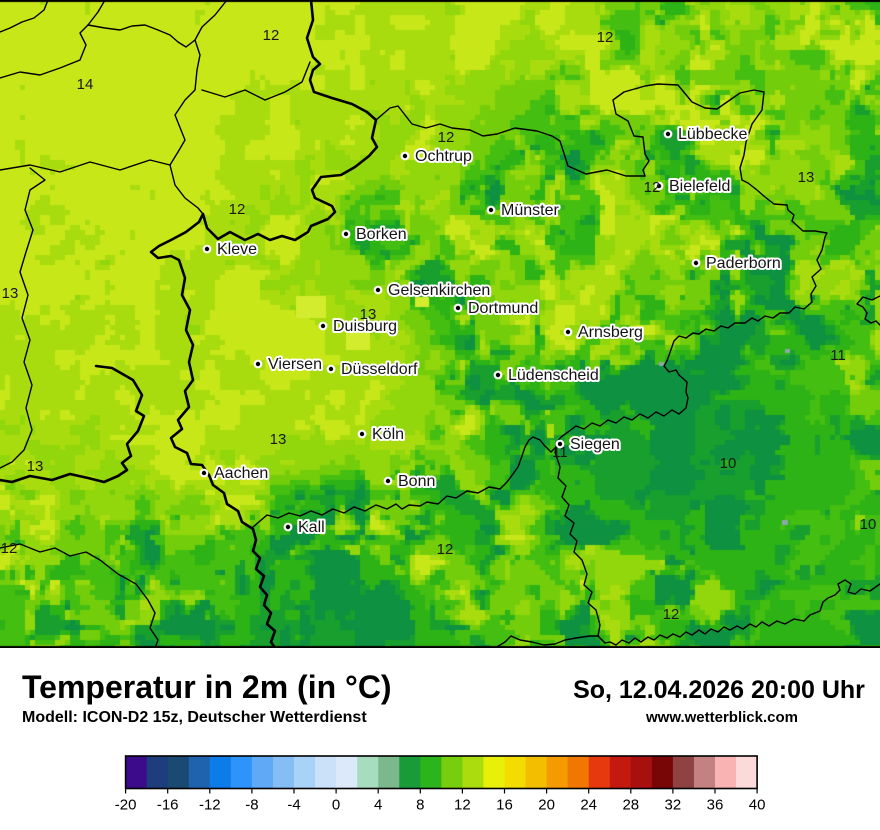  I want to click on svg-text: Lüdenscheid, so click(553, 375).